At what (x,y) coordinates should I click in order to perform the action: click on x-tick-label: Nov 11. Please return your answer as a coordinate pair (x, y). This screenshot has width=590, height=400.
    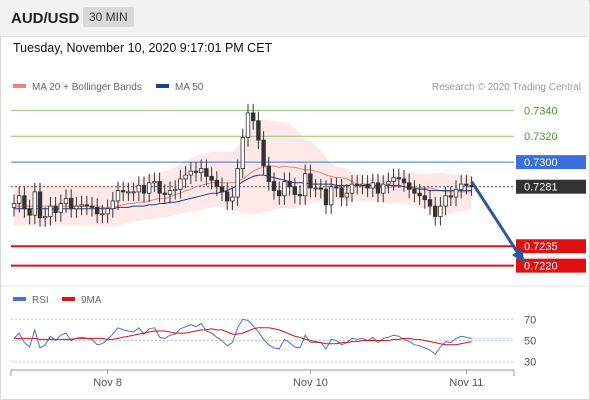
    Looking at the image, I should click on (466, 383).